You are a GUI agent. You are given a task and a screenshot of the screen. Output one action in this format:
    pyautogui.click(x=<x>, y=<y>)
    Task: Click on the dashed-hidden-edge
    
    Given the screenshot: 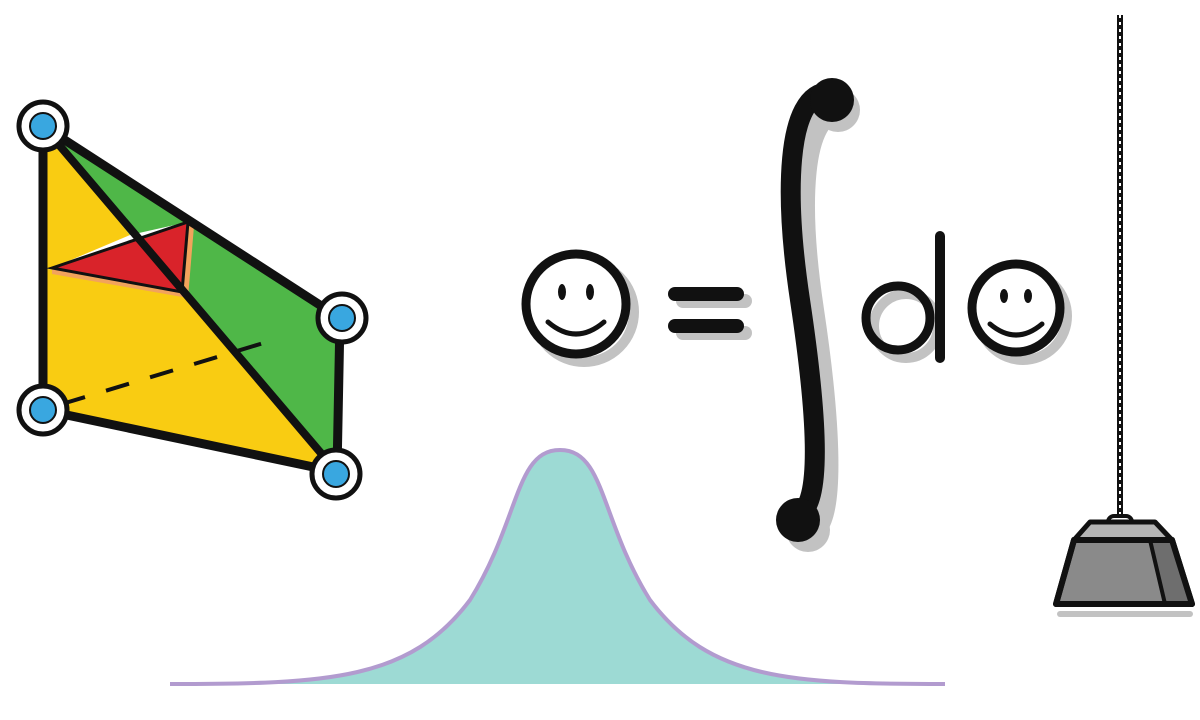 What is the action you would take?
    pyautogui.click(x=171, y=371)
    